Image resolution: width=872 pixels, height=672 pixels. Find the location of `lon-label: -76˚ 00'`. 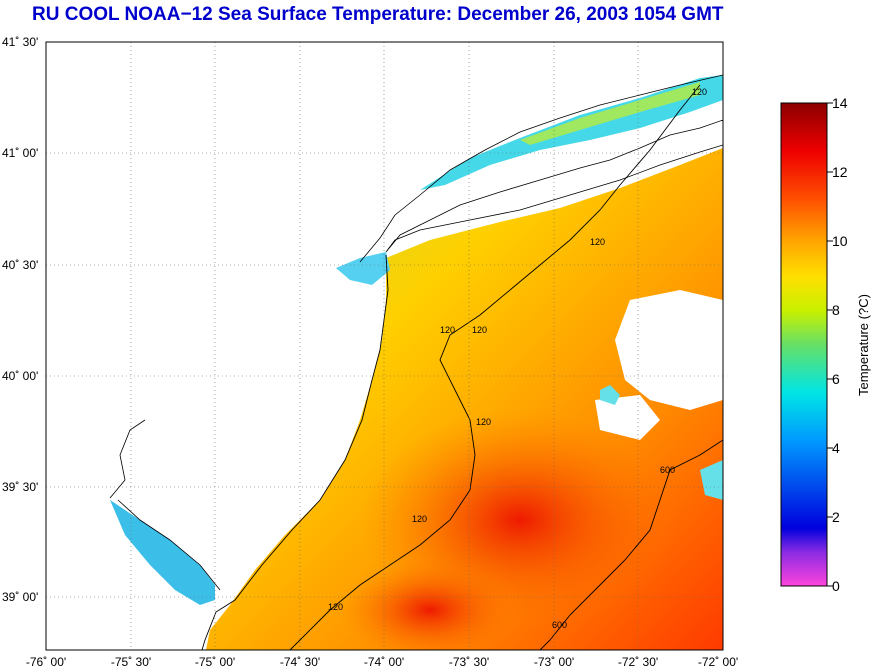

lon-label: -76˚ 00' is located at coordinates (46, 662).